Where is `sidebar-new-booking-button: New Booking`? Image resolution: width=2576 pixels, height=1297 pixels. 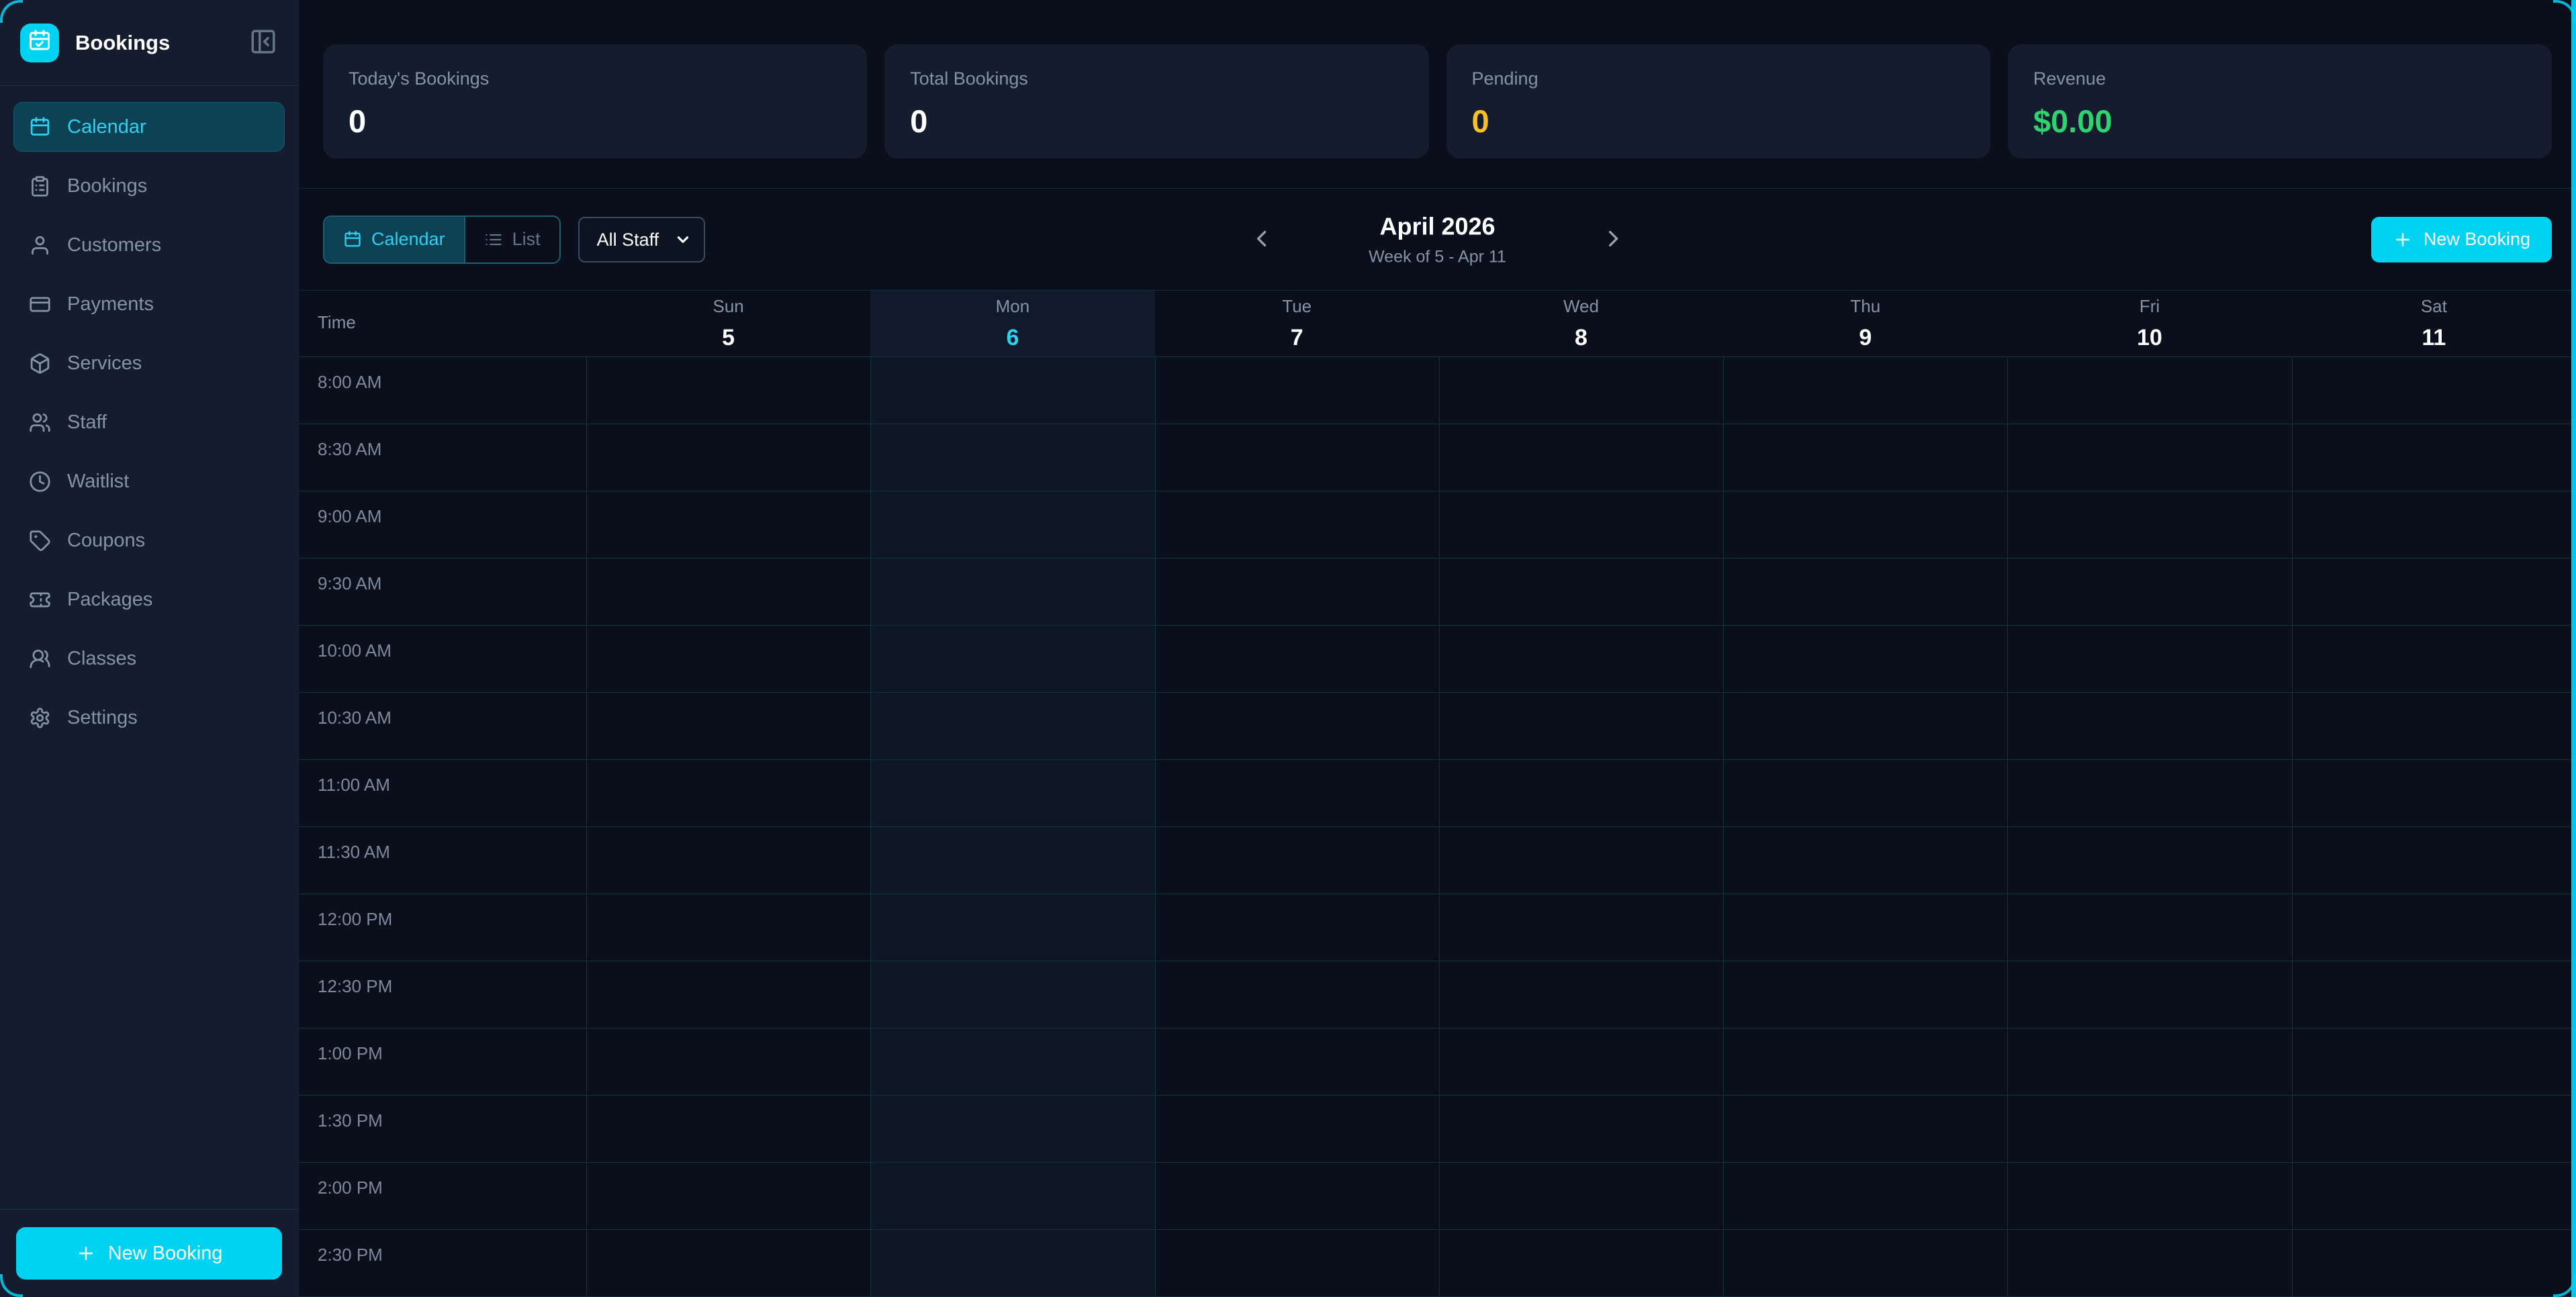
sidebar-new-booking-button: New Booking is located at coordinates (149, 1253).